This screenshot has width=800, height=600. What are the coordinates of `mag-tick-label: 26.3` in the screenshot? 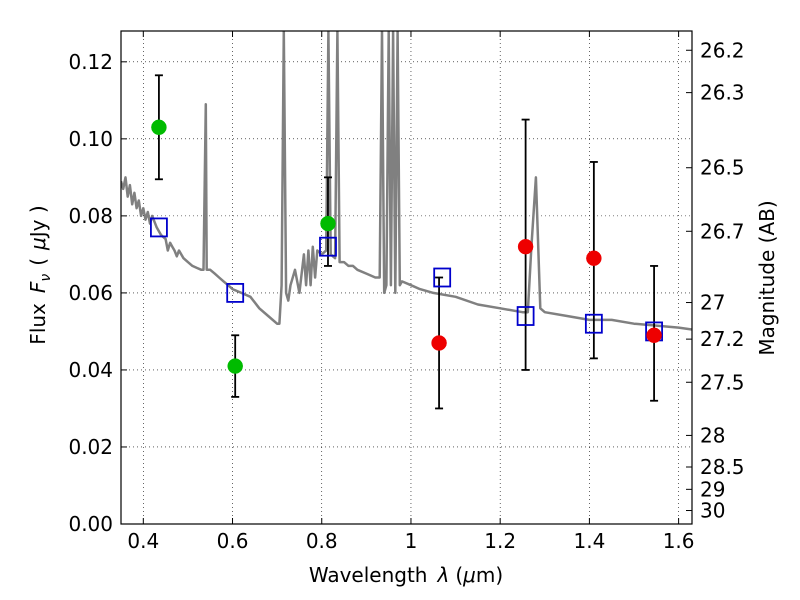 It's located at (722, 93).